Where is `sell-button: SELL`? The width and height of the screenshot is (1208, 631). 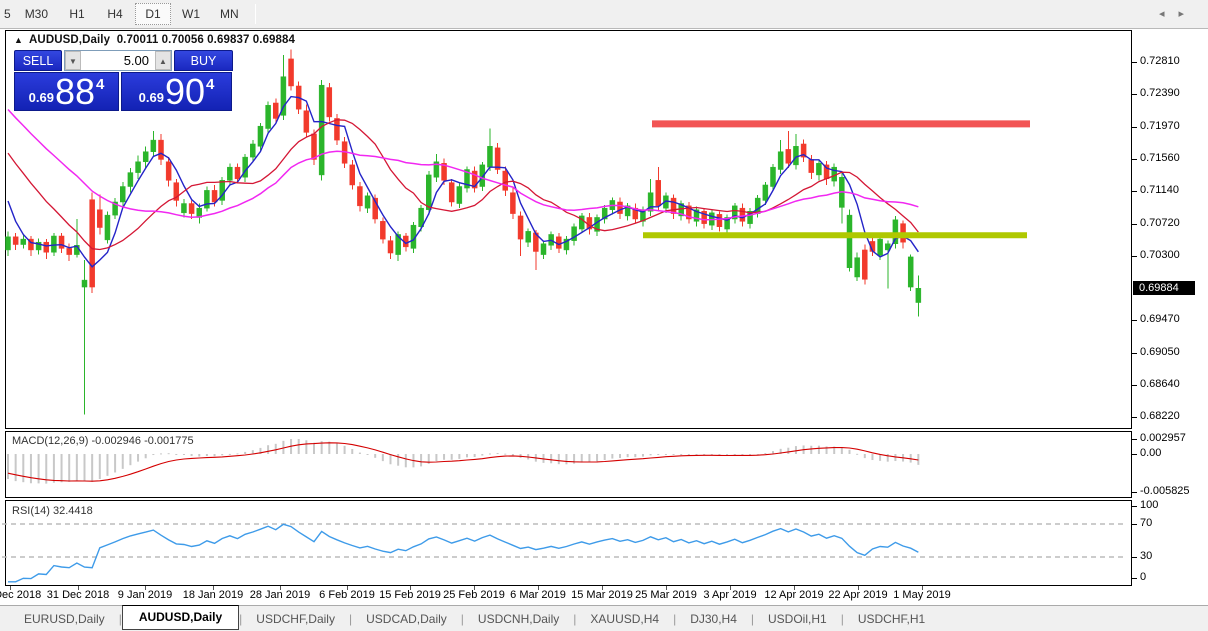
sell-button: SELL is located at coordinates (38, 60).